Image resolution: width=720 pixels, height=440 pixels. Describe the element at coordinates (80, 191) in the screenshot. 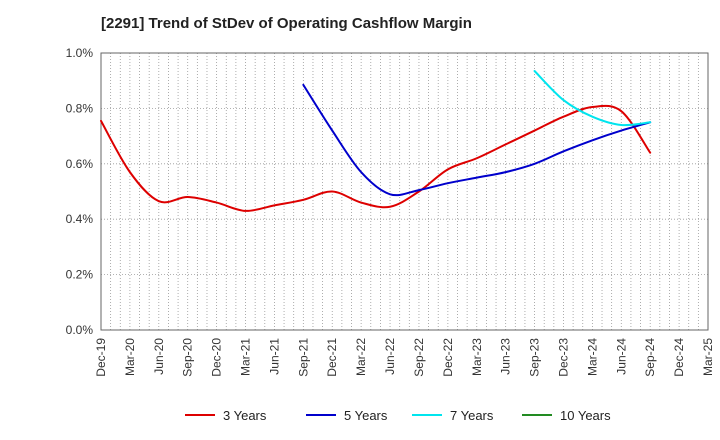

I see `y-axis: 0.0% 0.2% 0.4% 0.6% 0.8% 1.0%` at that location.